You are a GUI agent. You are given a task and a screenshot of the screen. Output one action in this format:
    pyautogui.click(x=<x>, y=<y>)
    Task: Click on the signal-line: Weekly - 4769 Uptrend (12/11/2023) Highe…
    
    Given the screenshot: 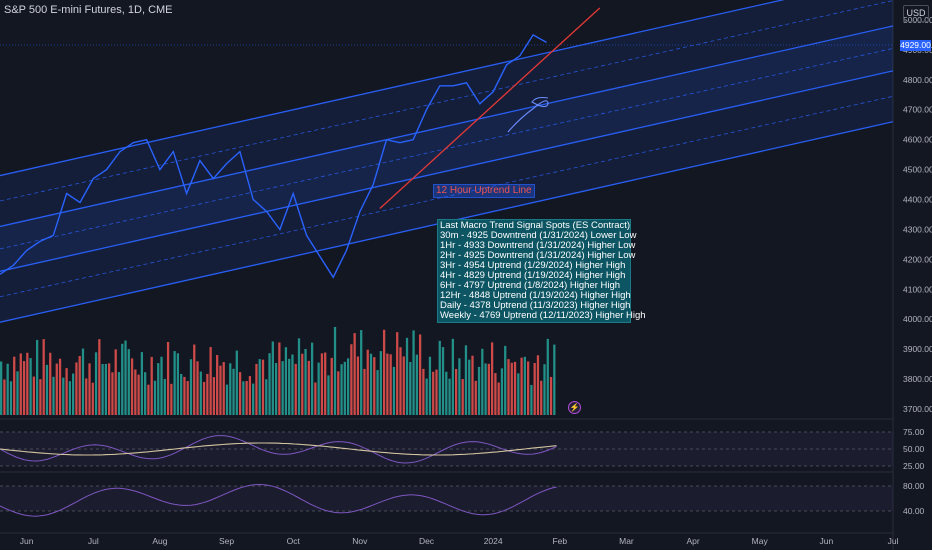 What is the action you would take?
    pyautogui.click(x=543, y=315)
    